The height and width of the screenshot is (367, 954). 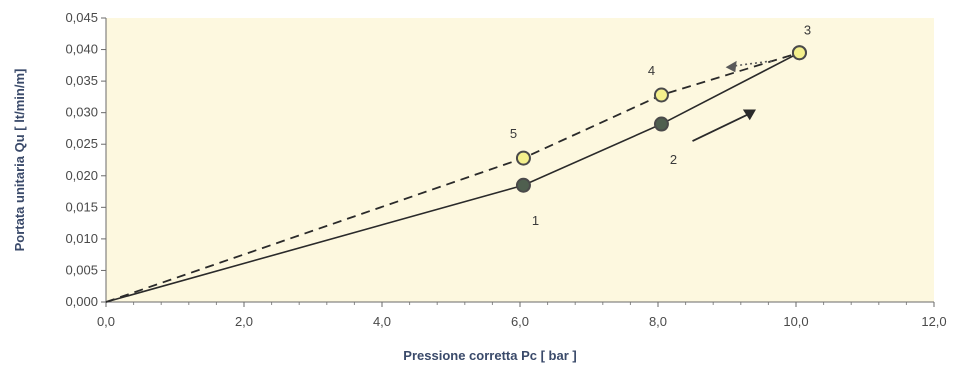 I want to click on x-axis-ticks: 0,0 2,0 4,0 6,0 8,0 10,0 12,0, so click(x=522, y=315).